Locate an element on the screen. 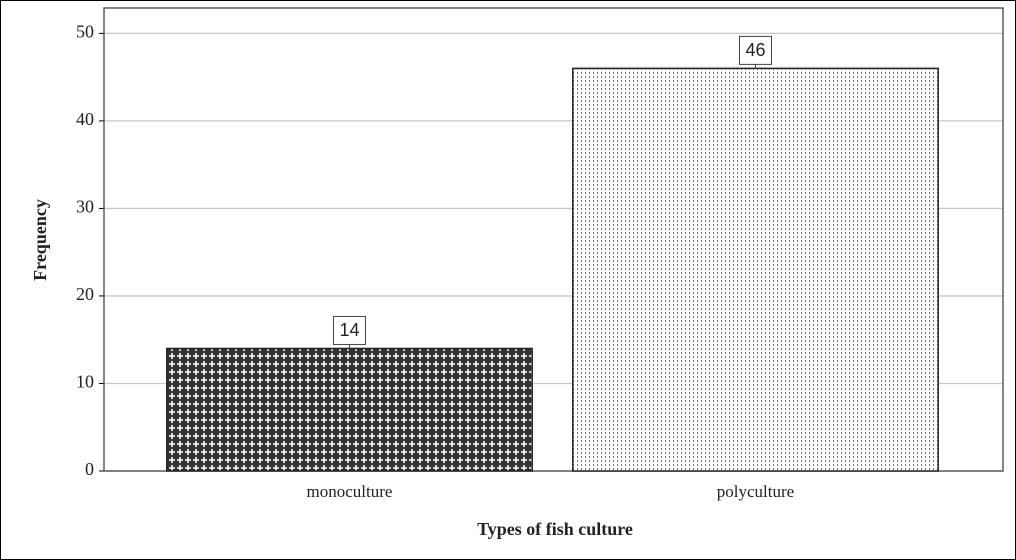  data-label-box is located at coordinates (755, 50).